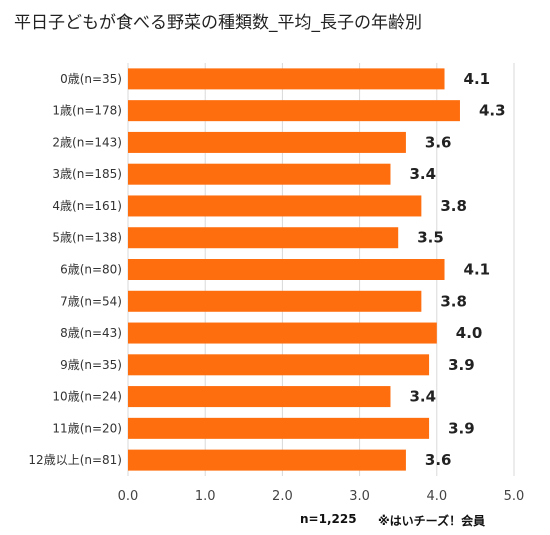 This screenshot has height=535, width=550. What do you see at coordinates (128, 496) in the screenshot?
I see `x-tick-label: 0.0` at bounding box center [128, 496].